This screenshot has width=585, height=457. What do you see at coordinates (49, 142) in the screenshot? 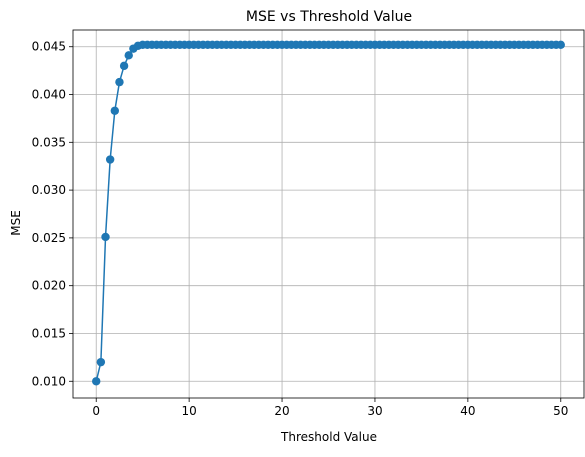
I see `y-tick-label: 0.035` at bounding box center [49, 142].